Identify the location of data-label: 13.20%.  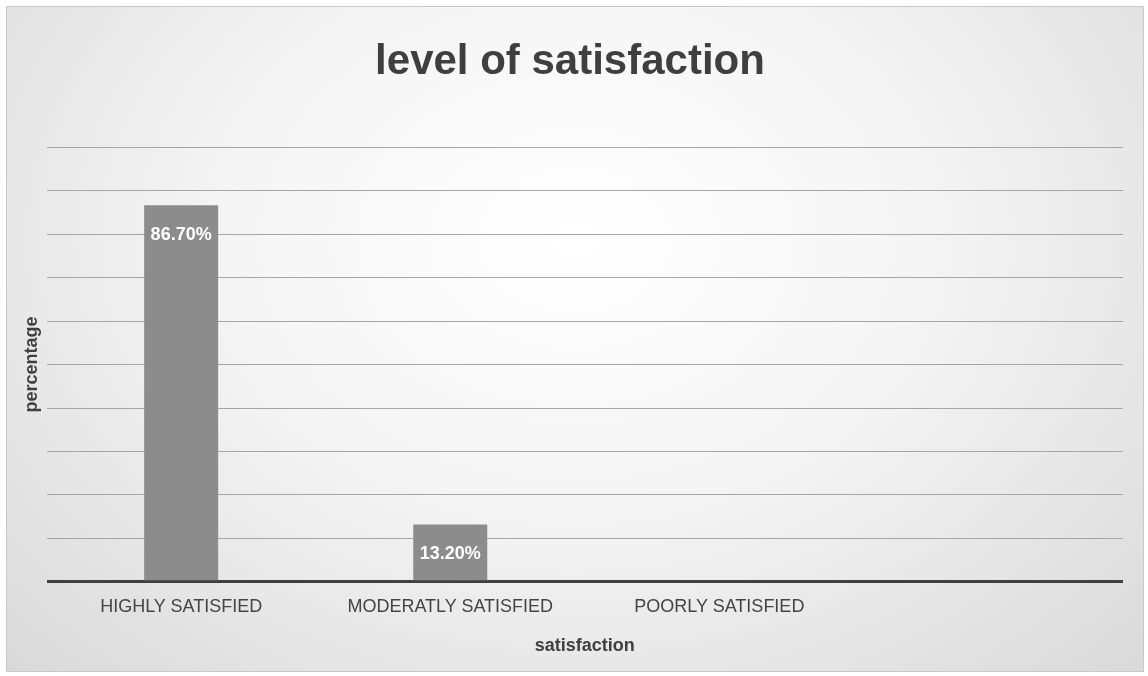
(450, 553).